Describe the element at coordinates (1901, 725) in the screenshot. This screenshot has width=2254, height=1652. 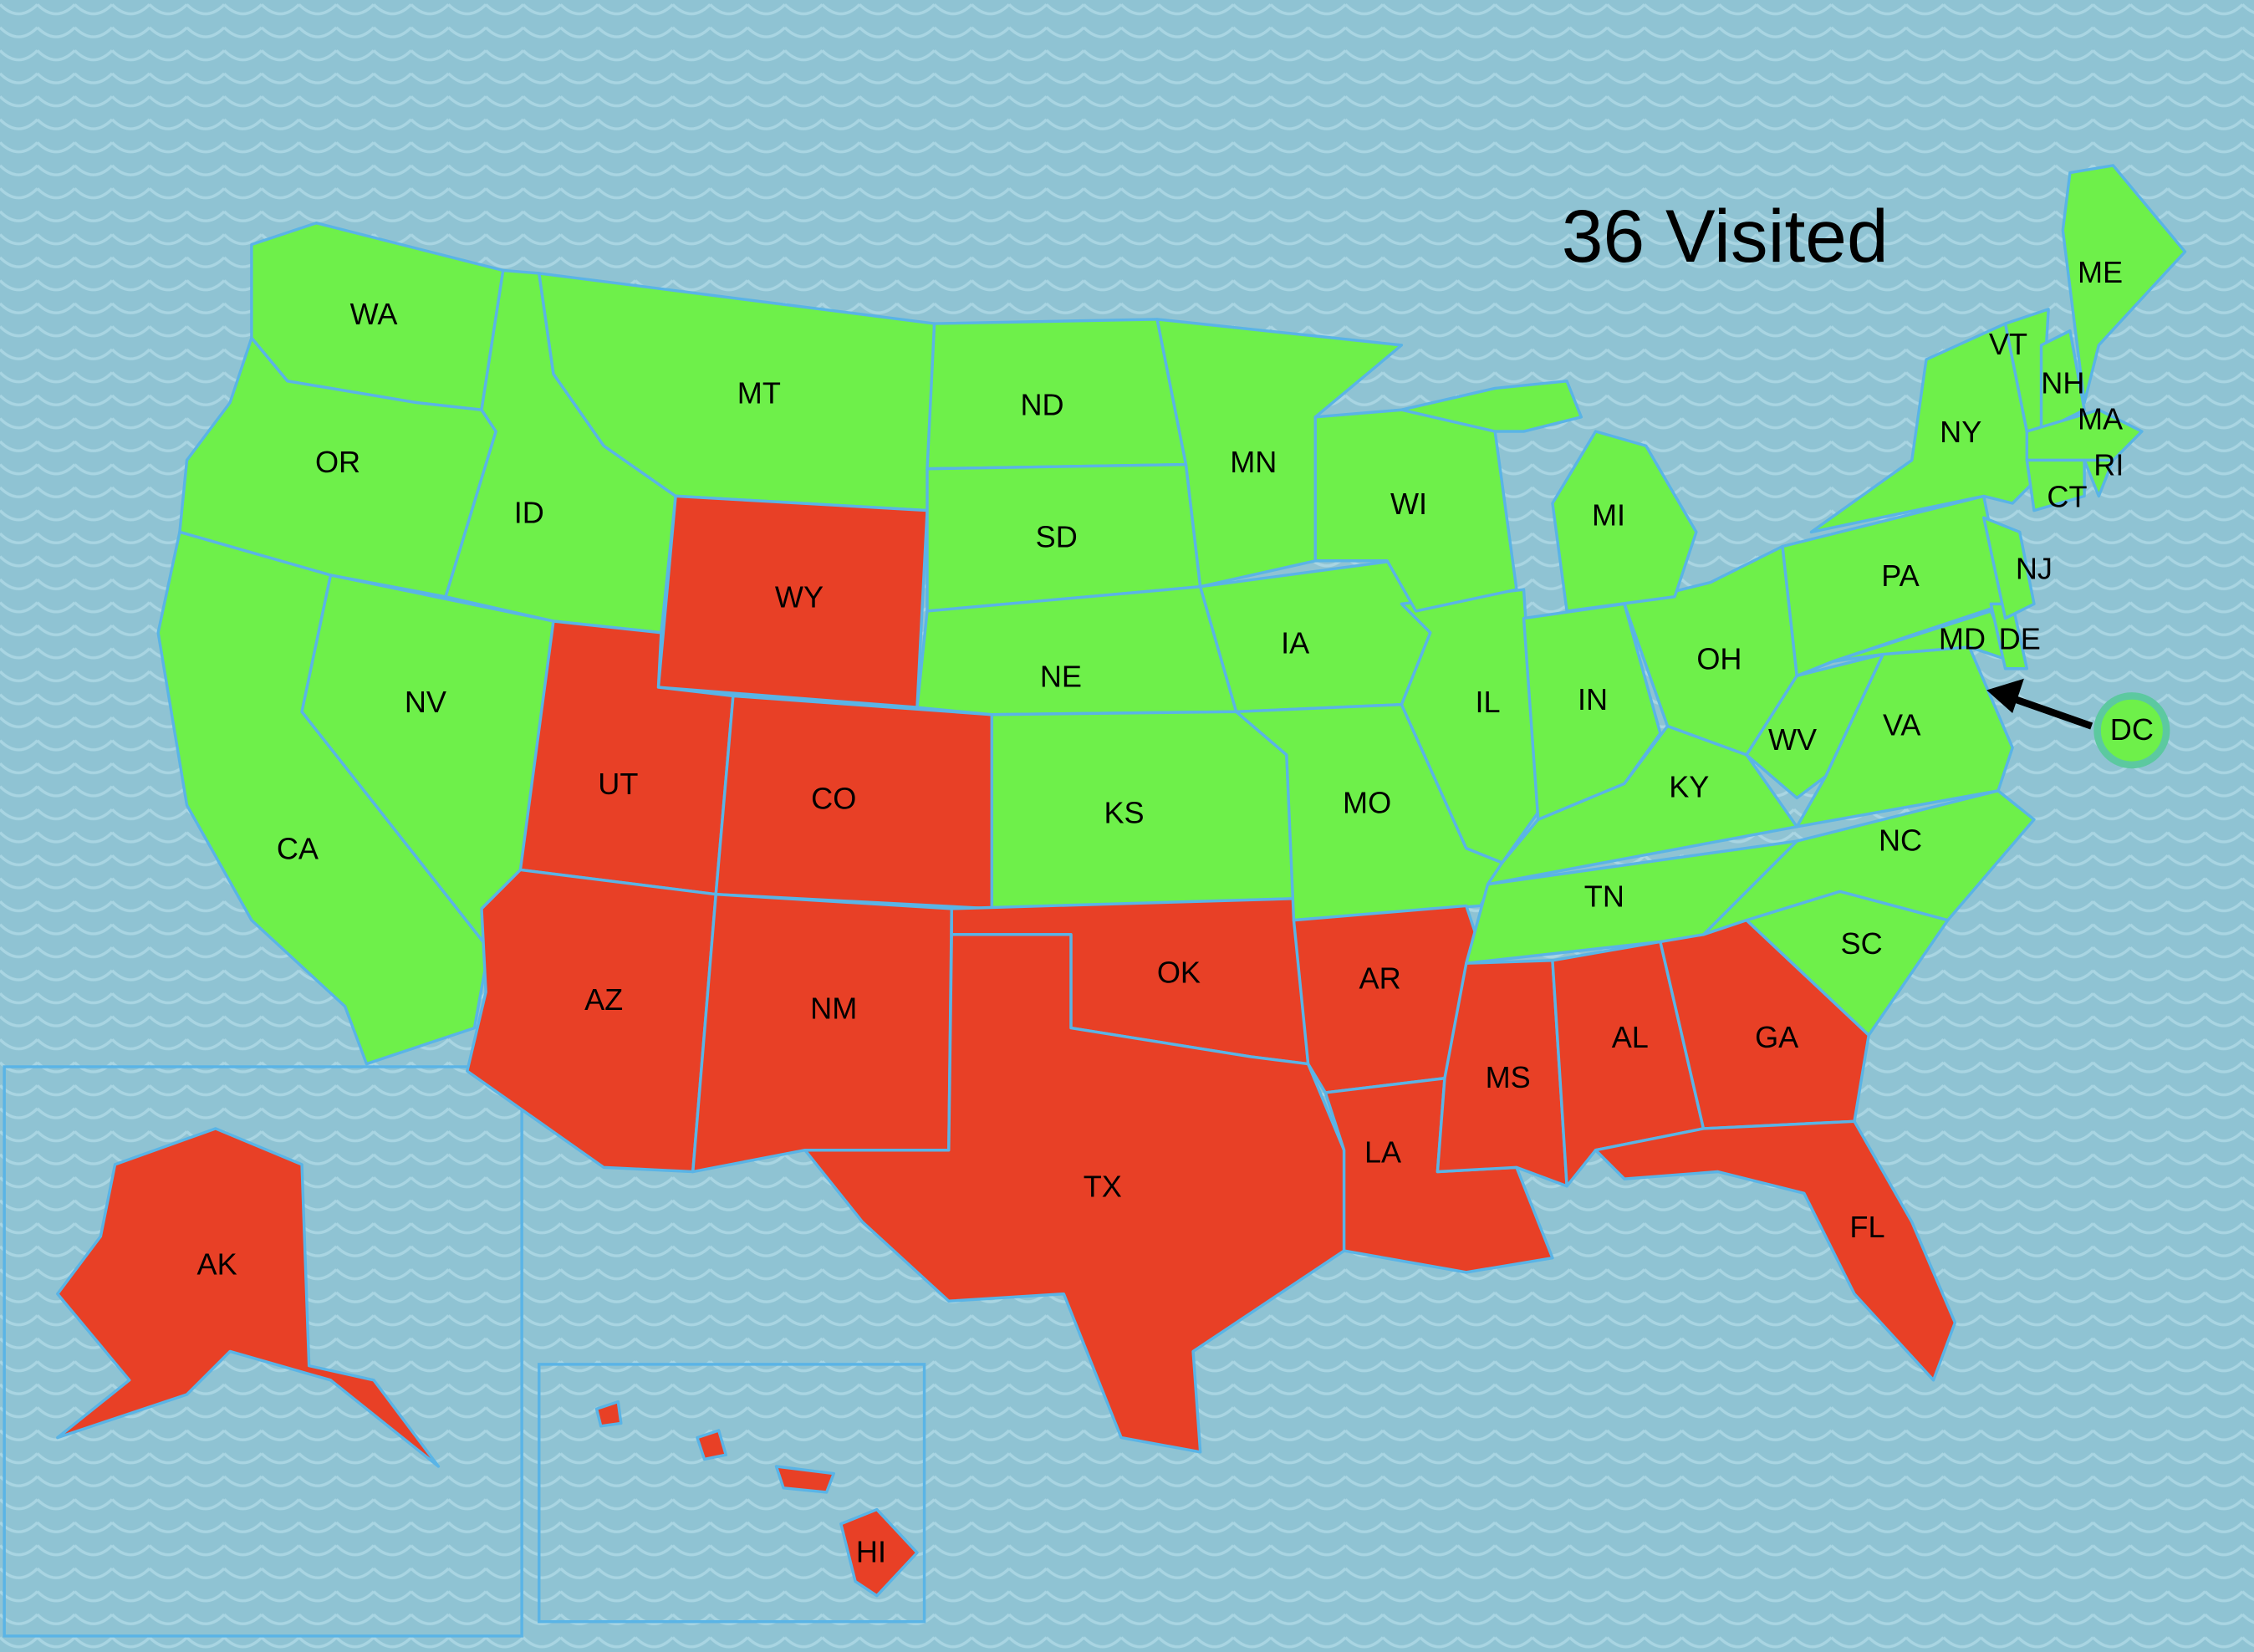
I see `state-label-va: VA` at that location.